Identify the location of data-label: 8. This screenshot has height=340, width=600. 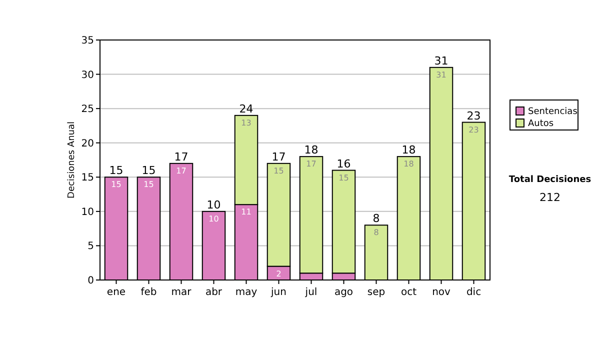
(376, 233).